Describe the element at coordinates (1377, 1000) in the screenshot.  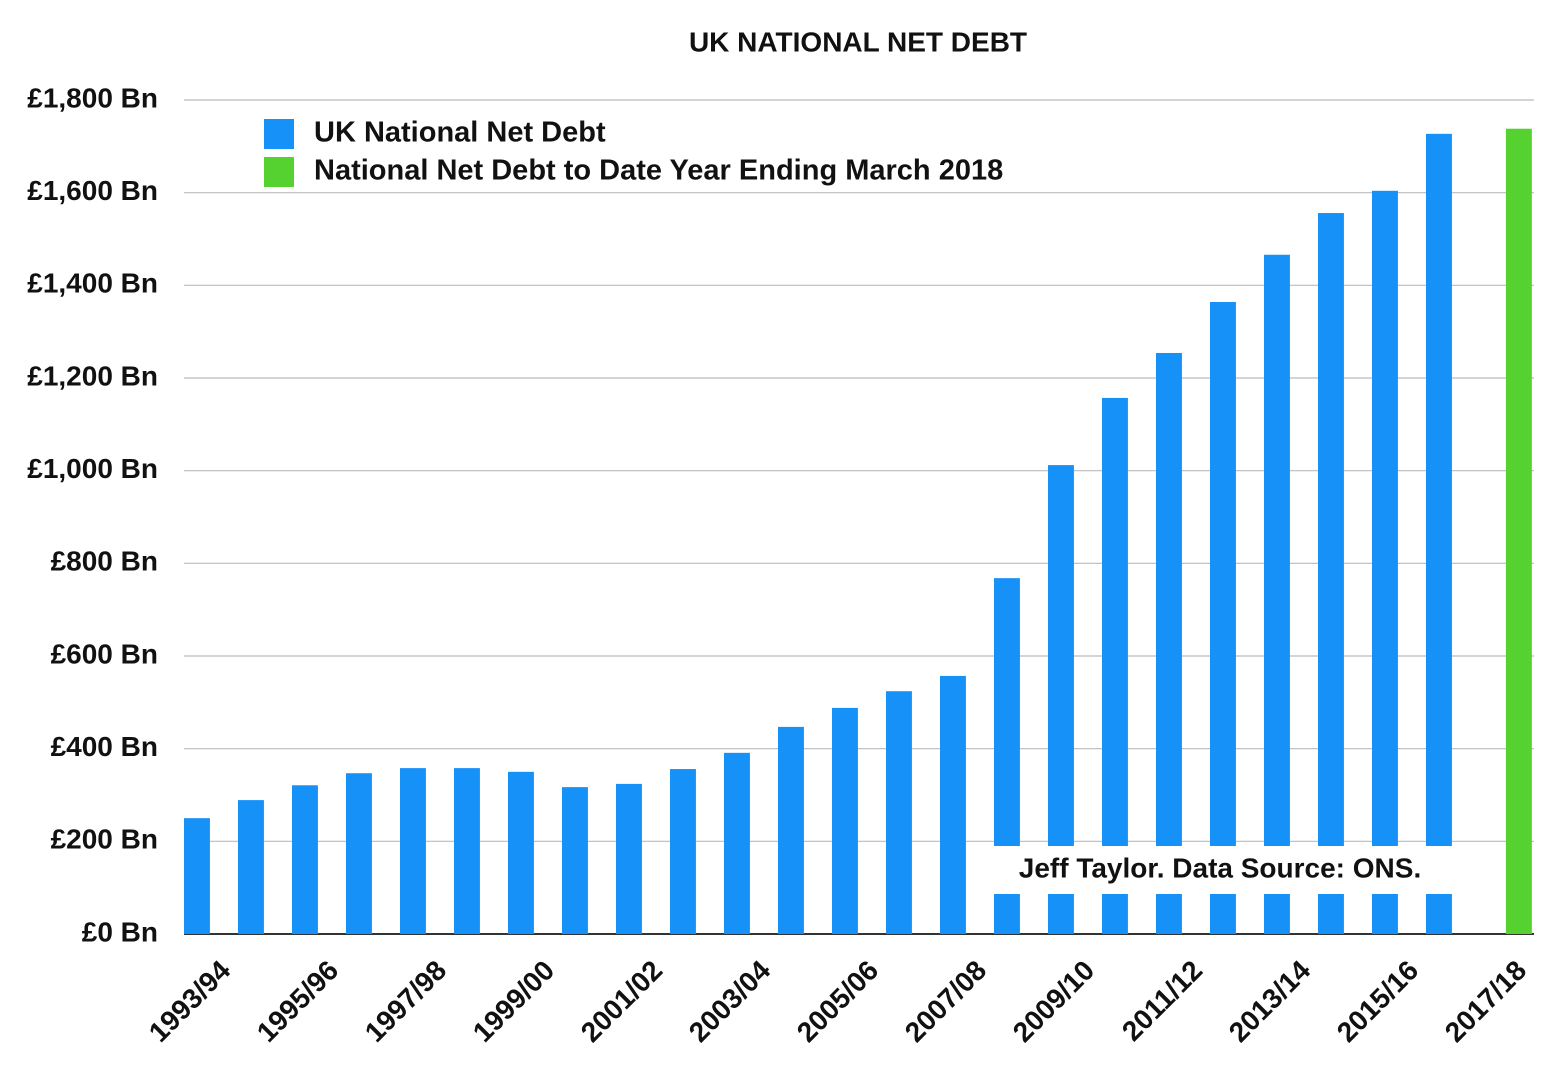
I see `x-tick-label: 2015/16` at that location.